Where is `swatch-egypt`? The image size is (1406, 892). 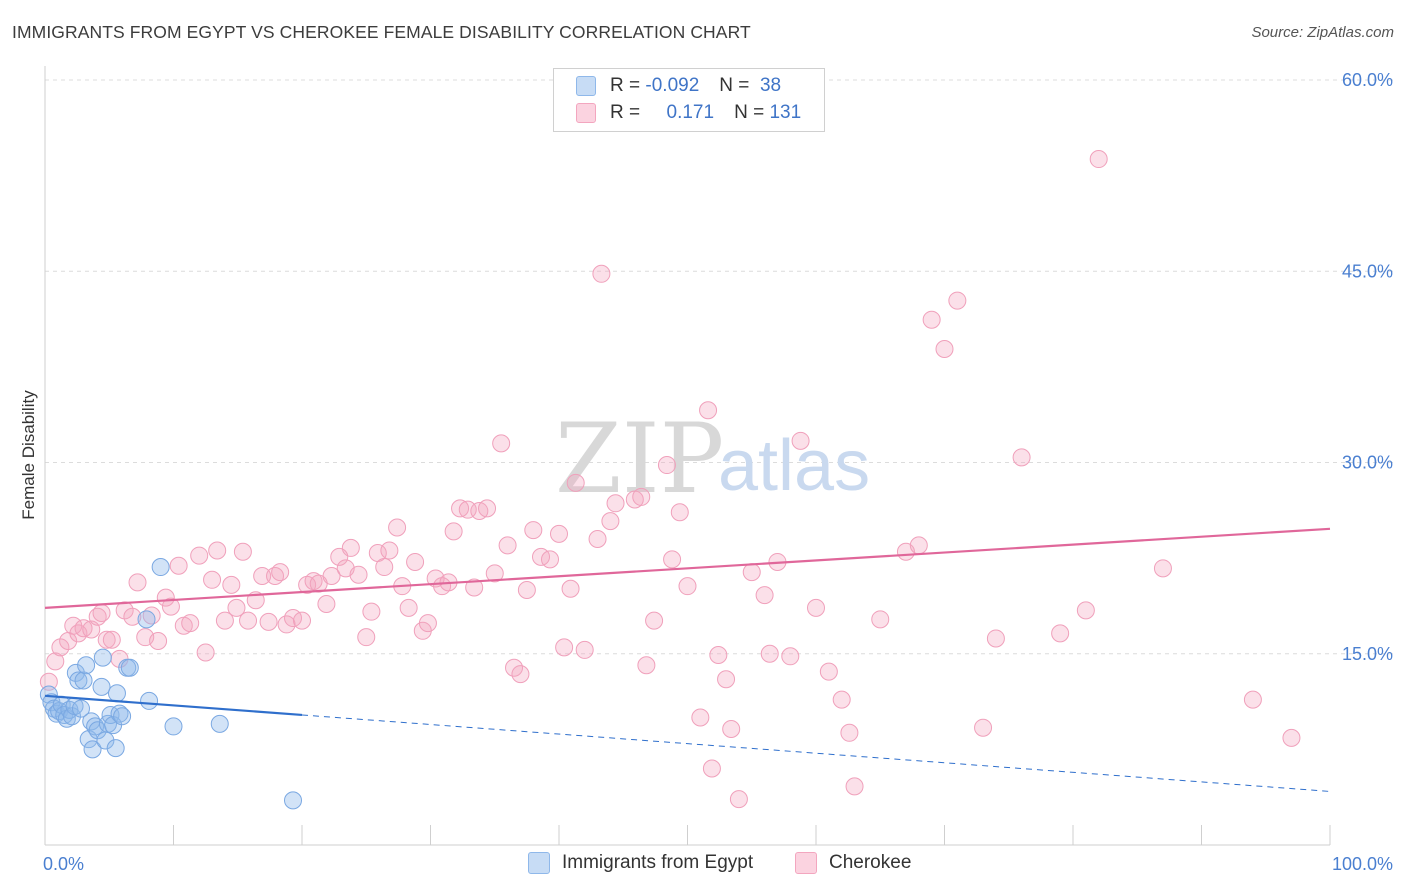
swatch-egypt is located at coordinates (586, 86).